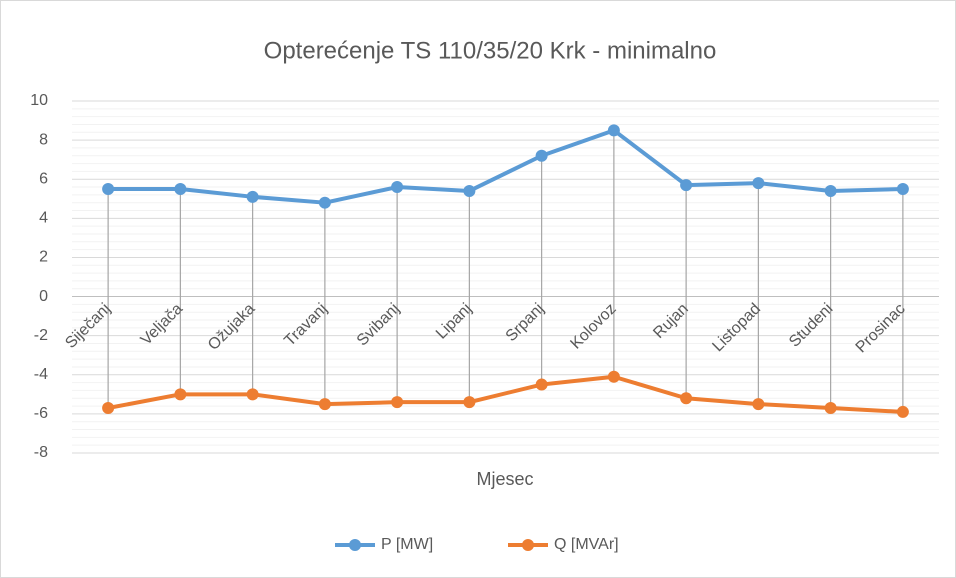 The width and height of the screenshot is (956, 578). I want to click on y-tick-label: 0, so click(43, 296).